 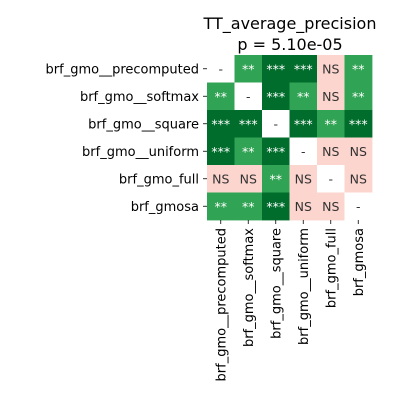 I want to click on row-tick-label: brf_gmo__softmax, so click(x=139, y=97).